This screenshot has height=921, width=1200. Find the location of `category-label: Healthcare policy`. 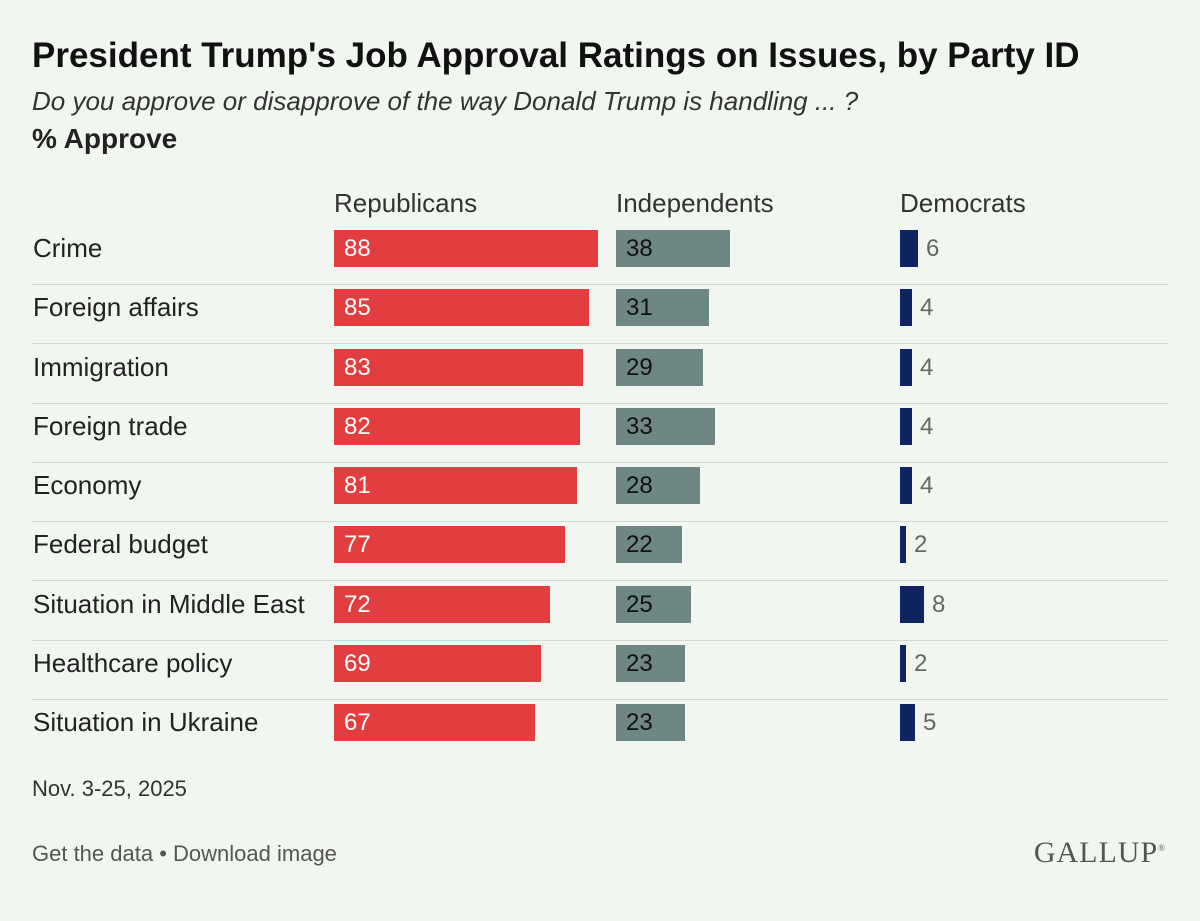

category-label: Healthcare policy is located at coordinates (133, 662).